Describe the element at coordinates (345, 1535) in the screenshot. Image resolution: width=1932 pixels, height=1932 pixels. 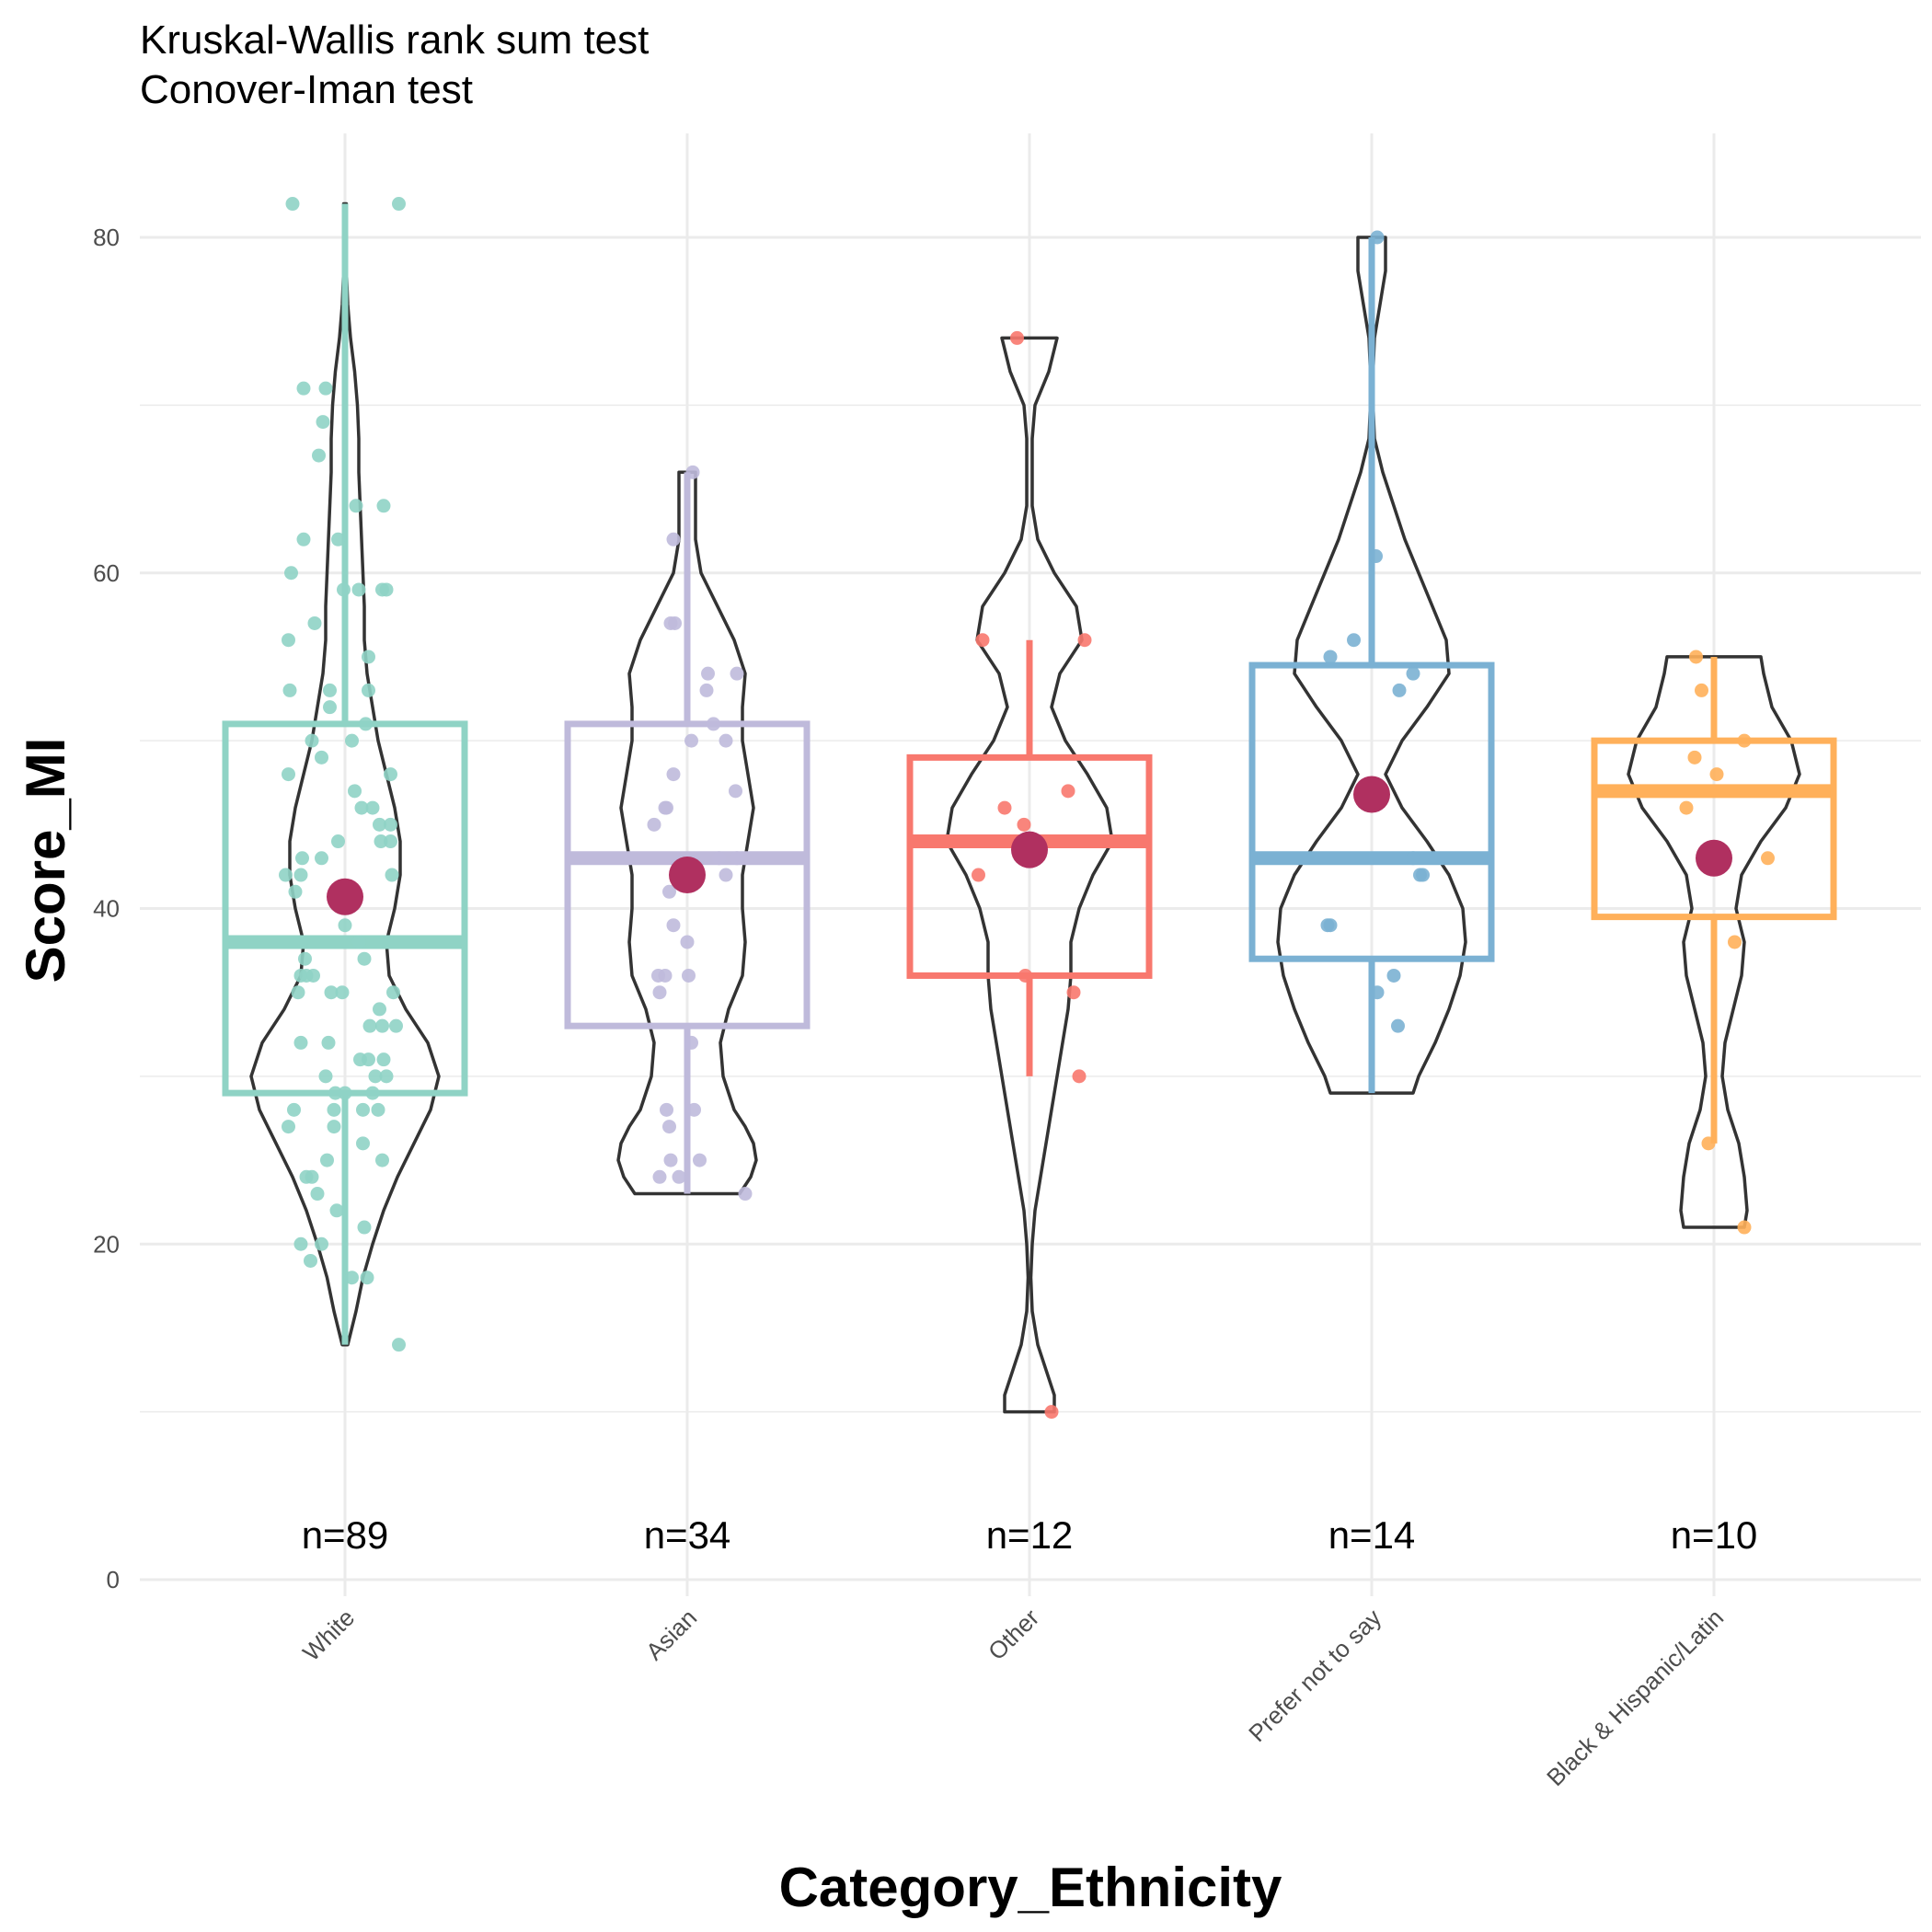
I see `n-label: n=89` at that location.